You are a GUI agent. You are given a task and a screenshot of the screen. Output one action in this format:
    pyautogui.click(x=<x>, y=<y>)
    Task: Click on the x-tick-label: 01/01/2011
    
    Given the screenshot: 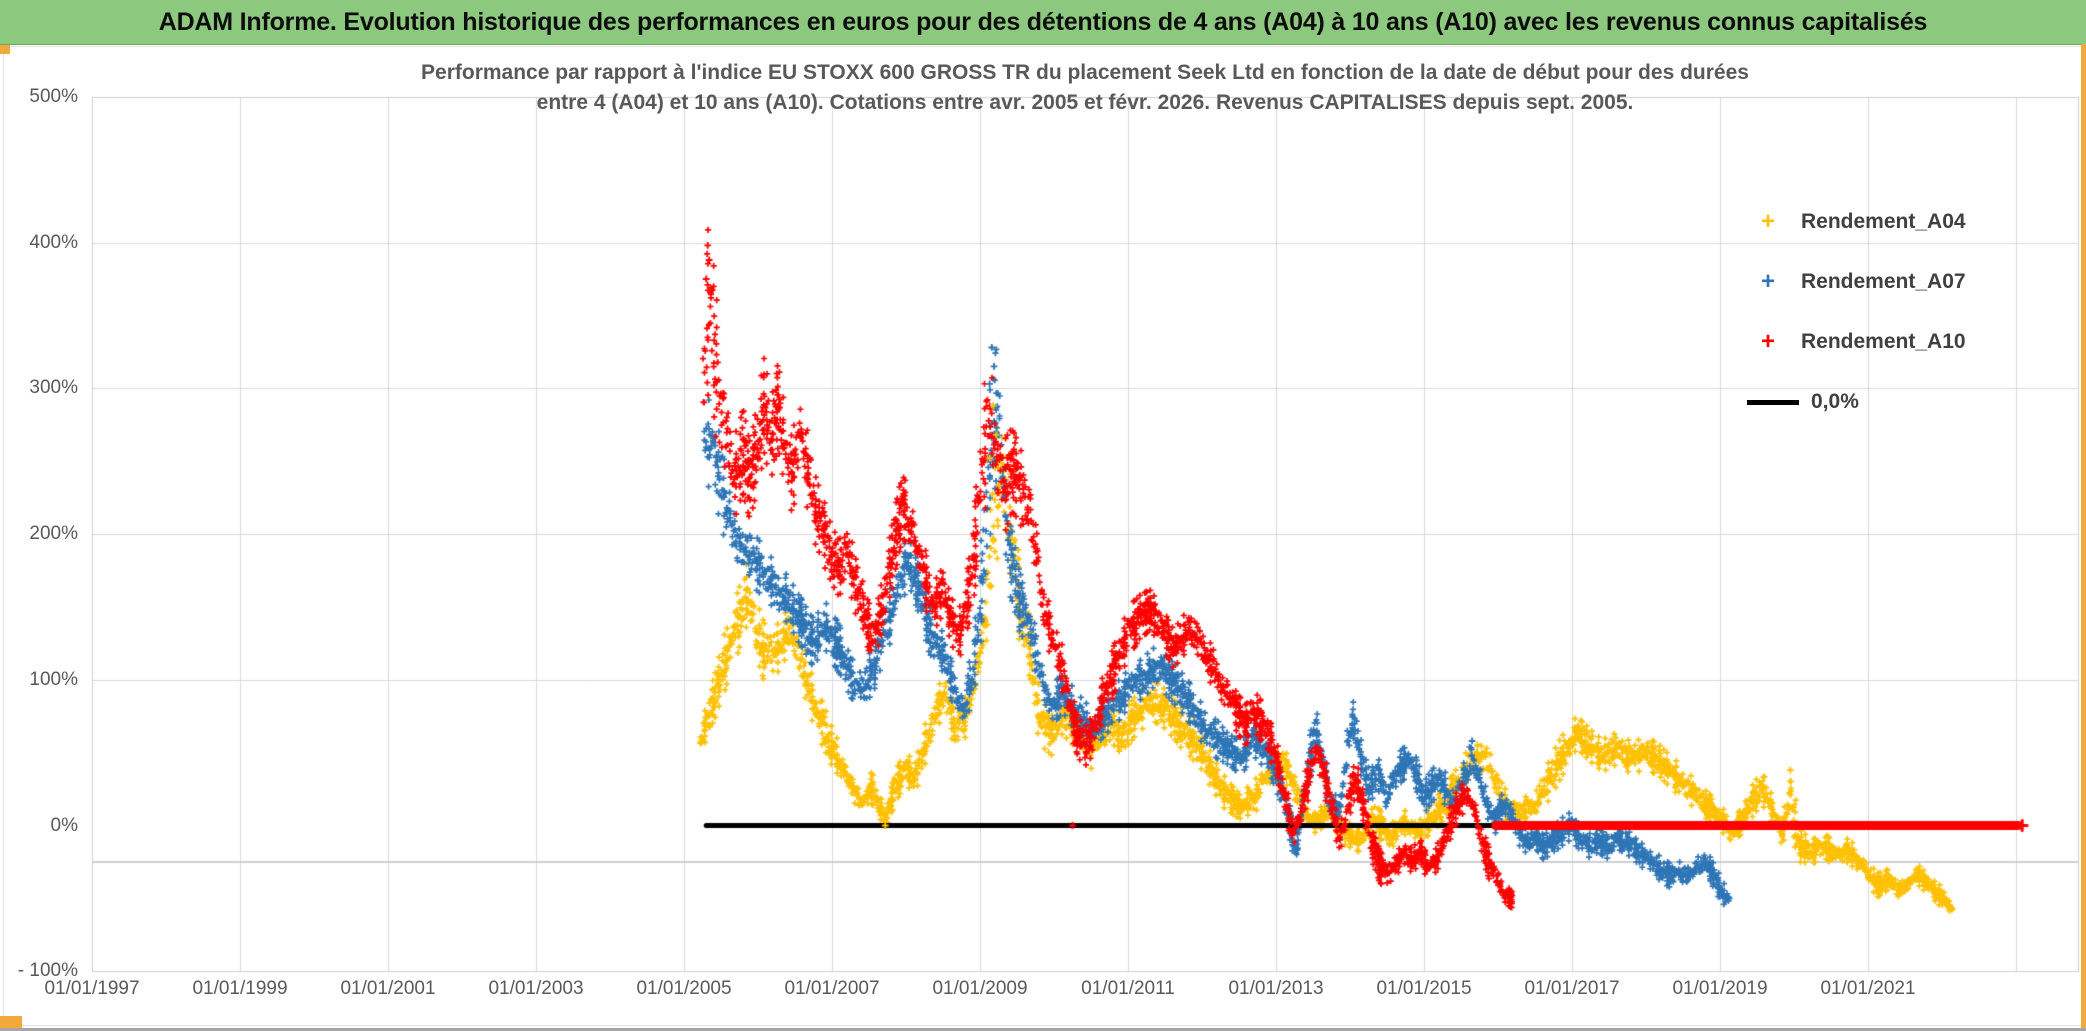 What is the action you would take?
    pyautogui.click(x=1128, y=988)
    